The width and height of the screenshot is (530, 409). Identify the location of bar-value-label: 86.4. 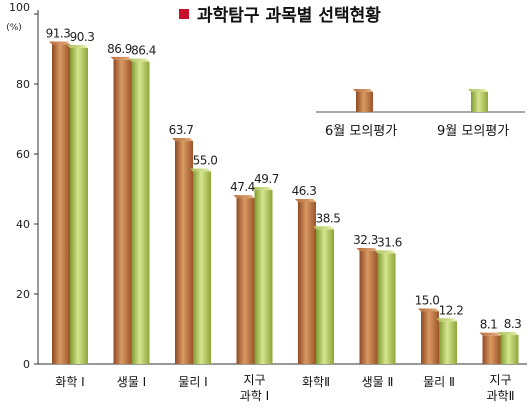
(143, 51).